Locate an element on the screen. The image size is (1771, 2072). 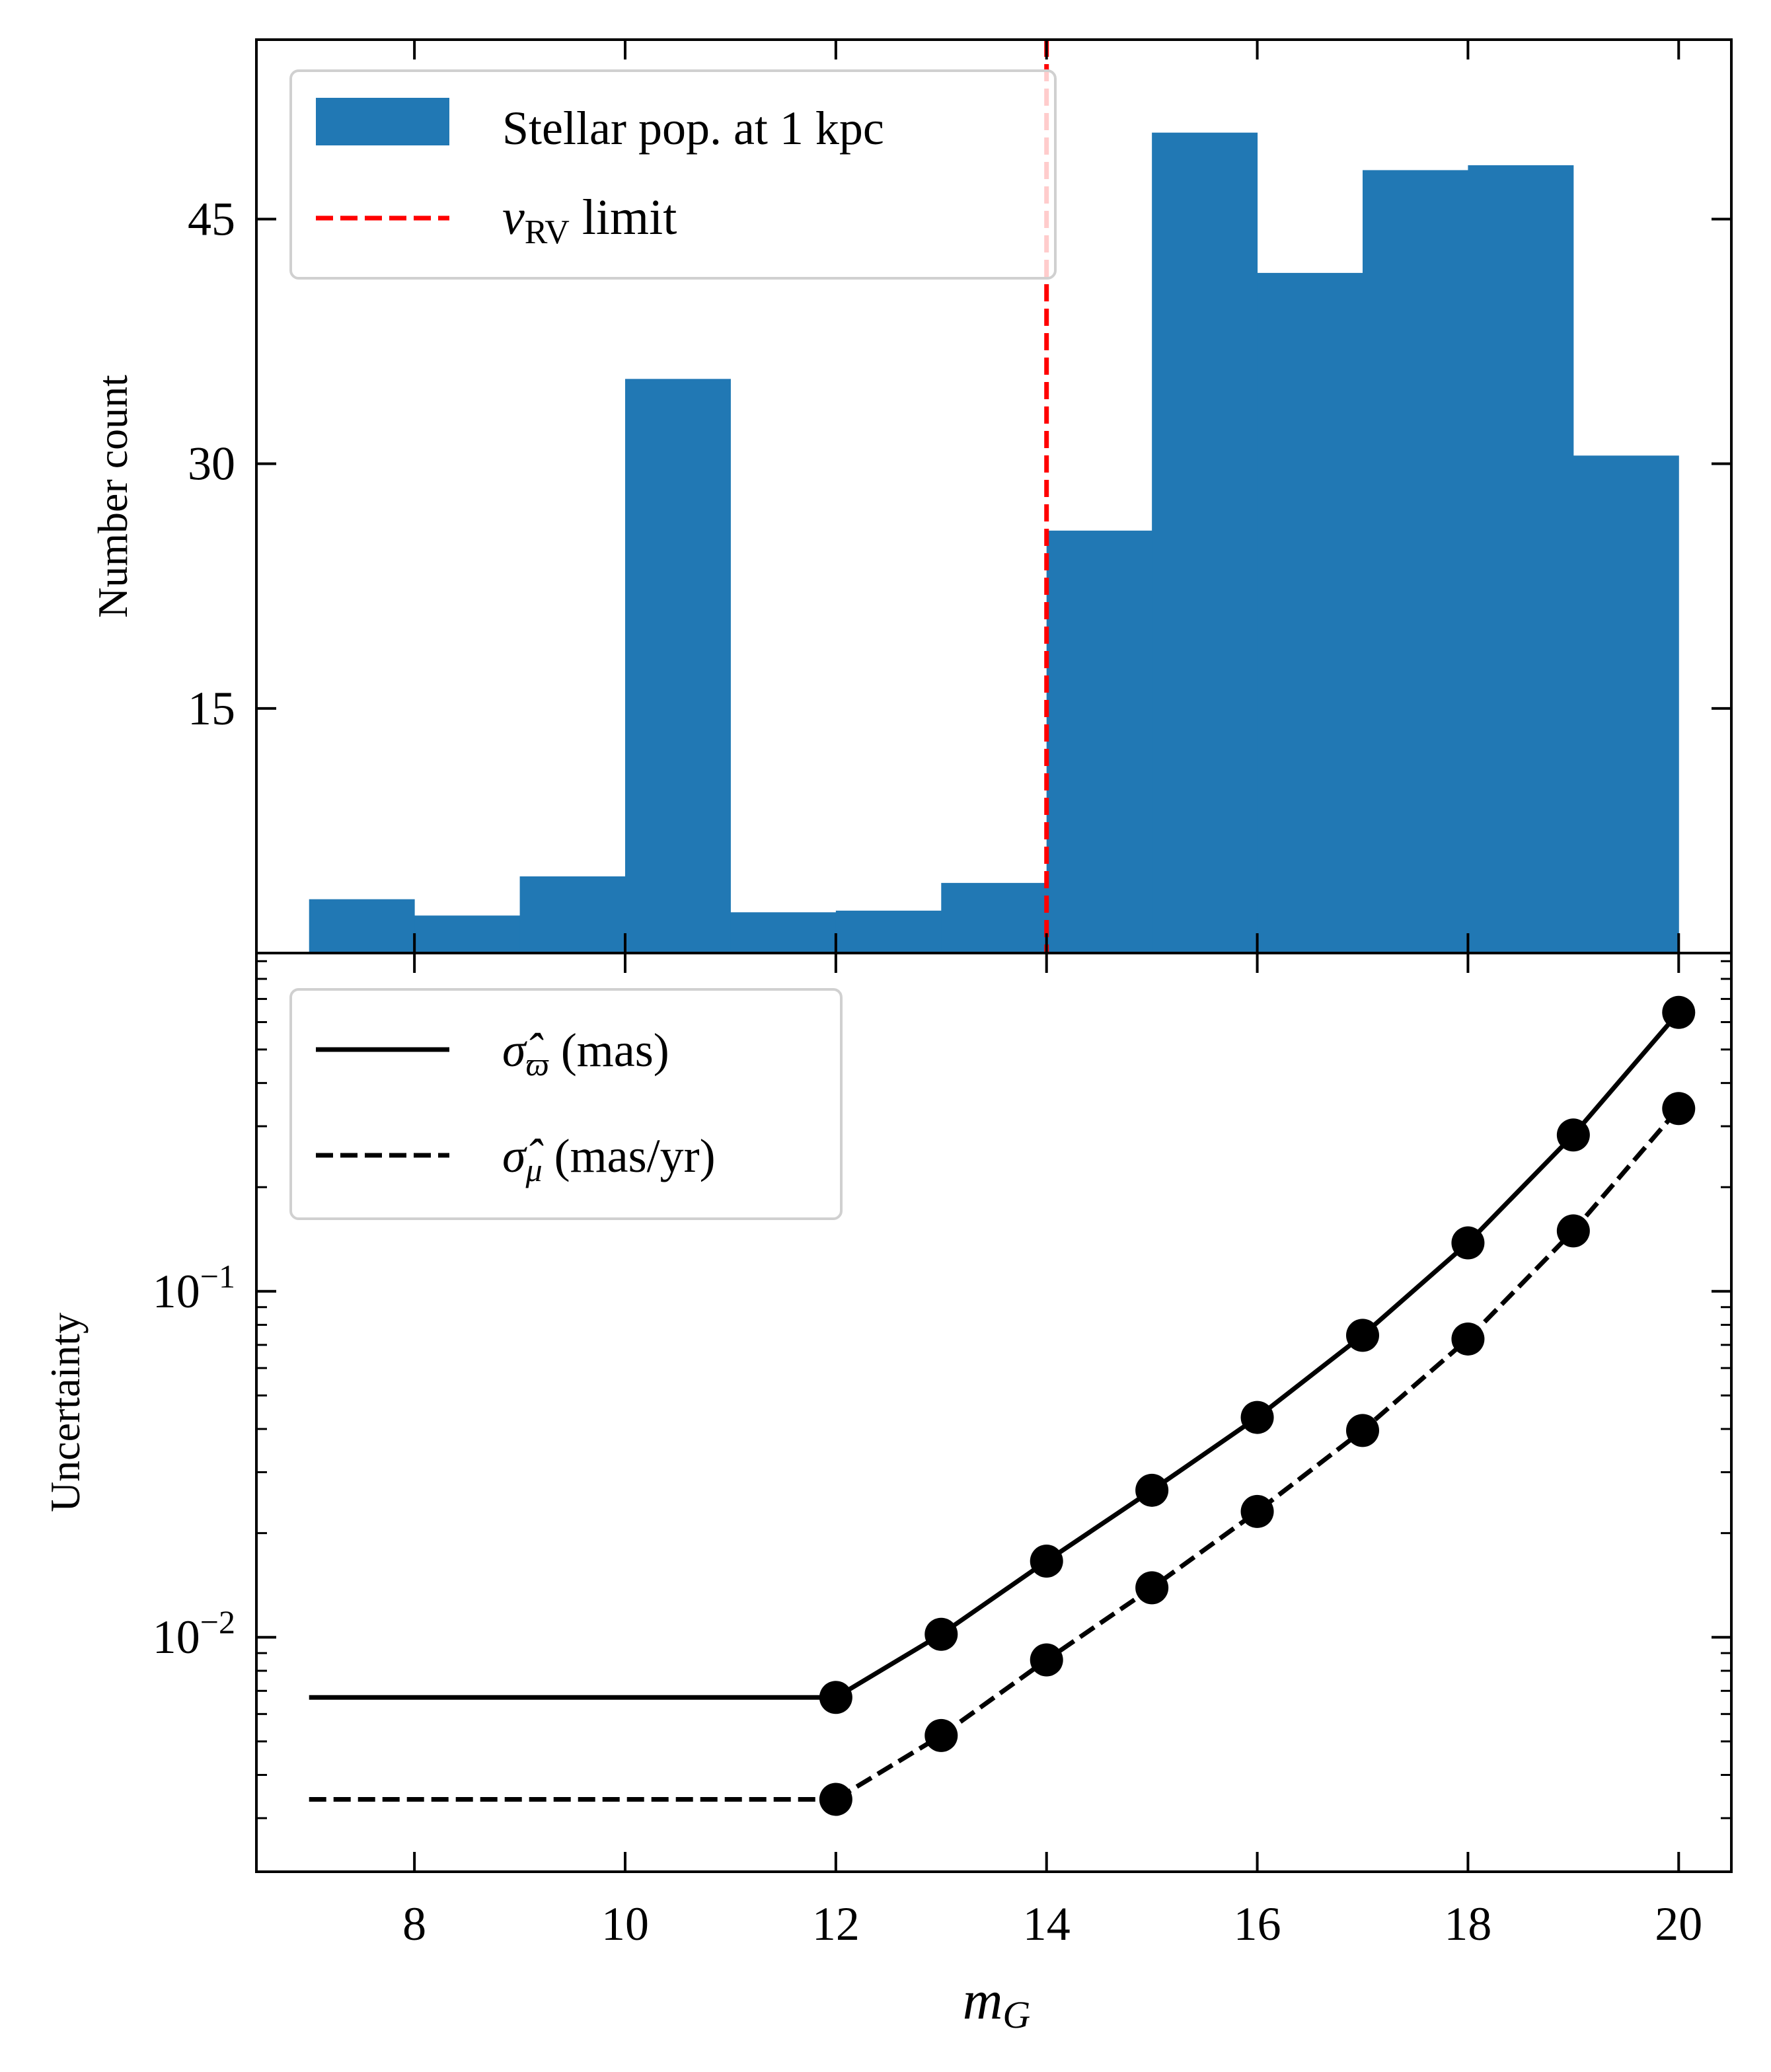
x-tick-label: 18 is located at coordinates (1467, 1924).